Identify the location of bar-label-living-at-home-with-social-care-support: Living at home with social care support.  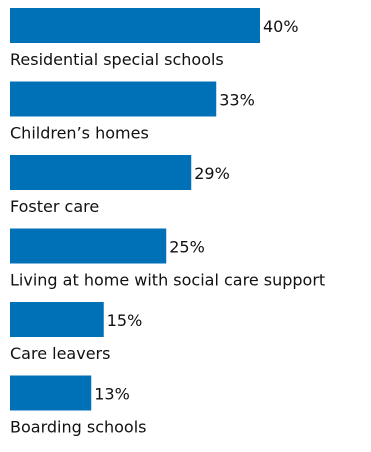
(167, 280).